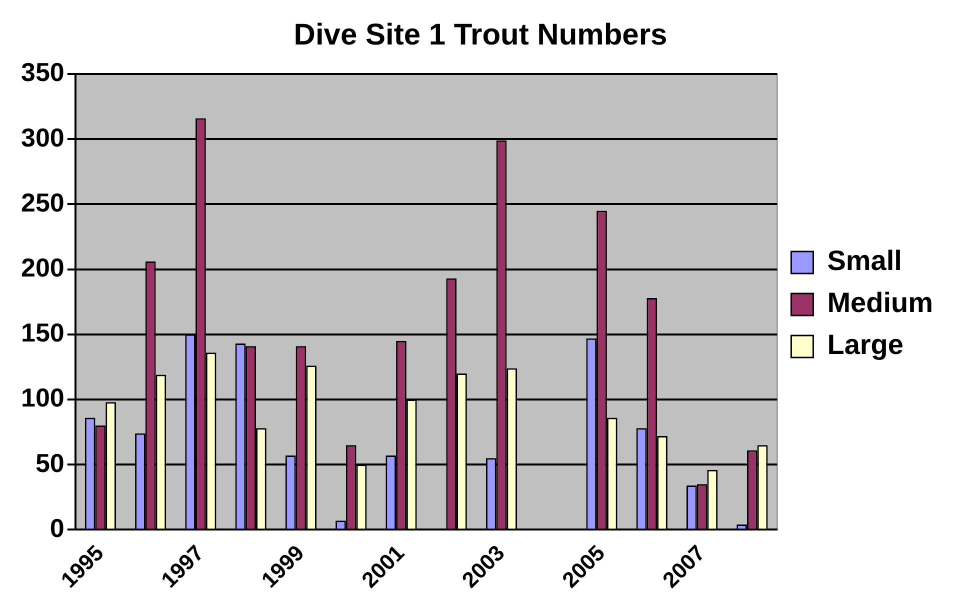 The image size is (957, 609). Describe the element at coordinates (42, 333) in the screenshot. I see `y-tick-label: 150` at that location.